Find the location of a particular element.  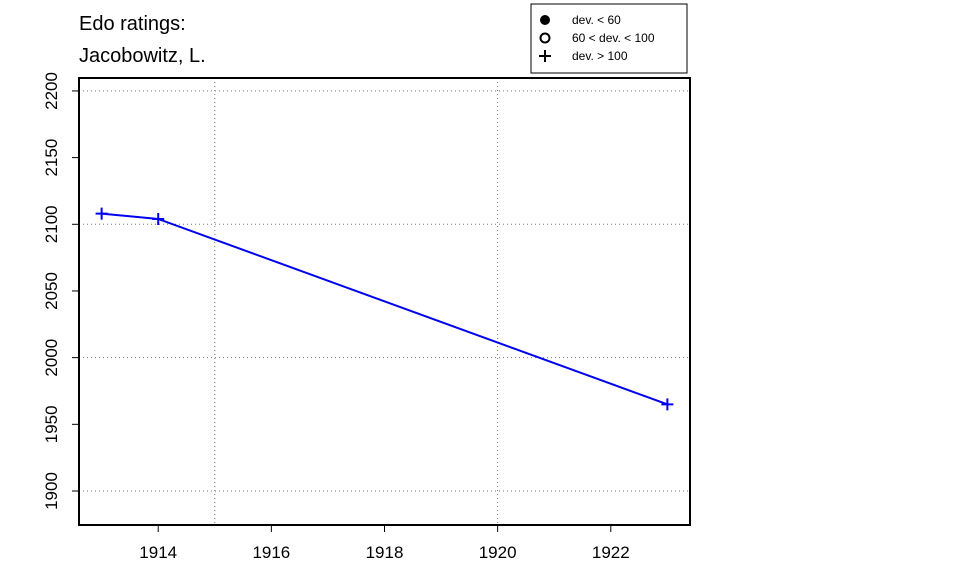

y-tick-label: 1900 is located at coordinates (51, 491).